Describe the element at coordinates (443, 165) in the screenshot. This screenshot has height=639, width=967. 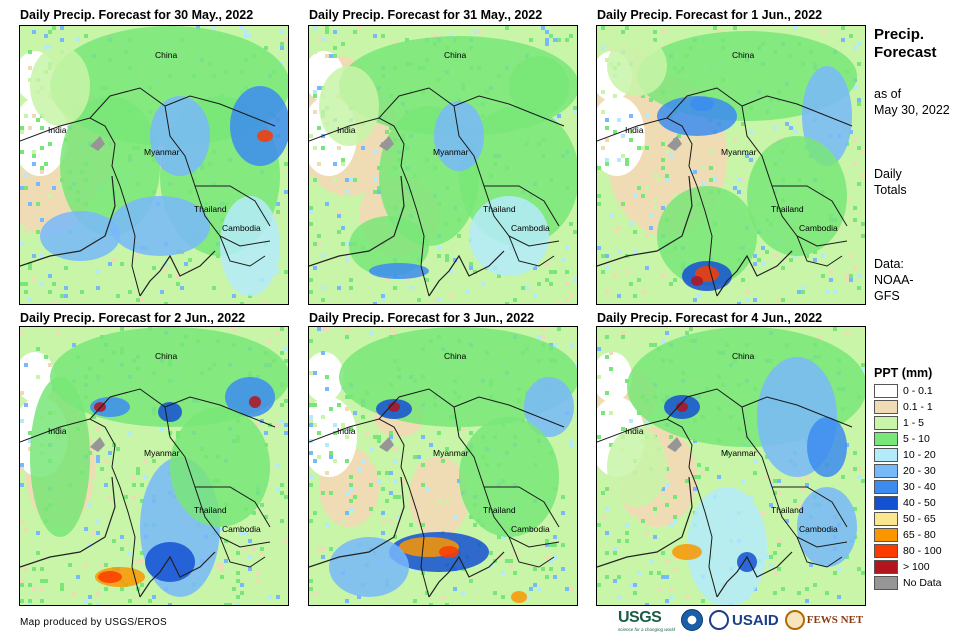
I see `precip-map-2: China India Myanmar Thailand Cambodia` at that location.